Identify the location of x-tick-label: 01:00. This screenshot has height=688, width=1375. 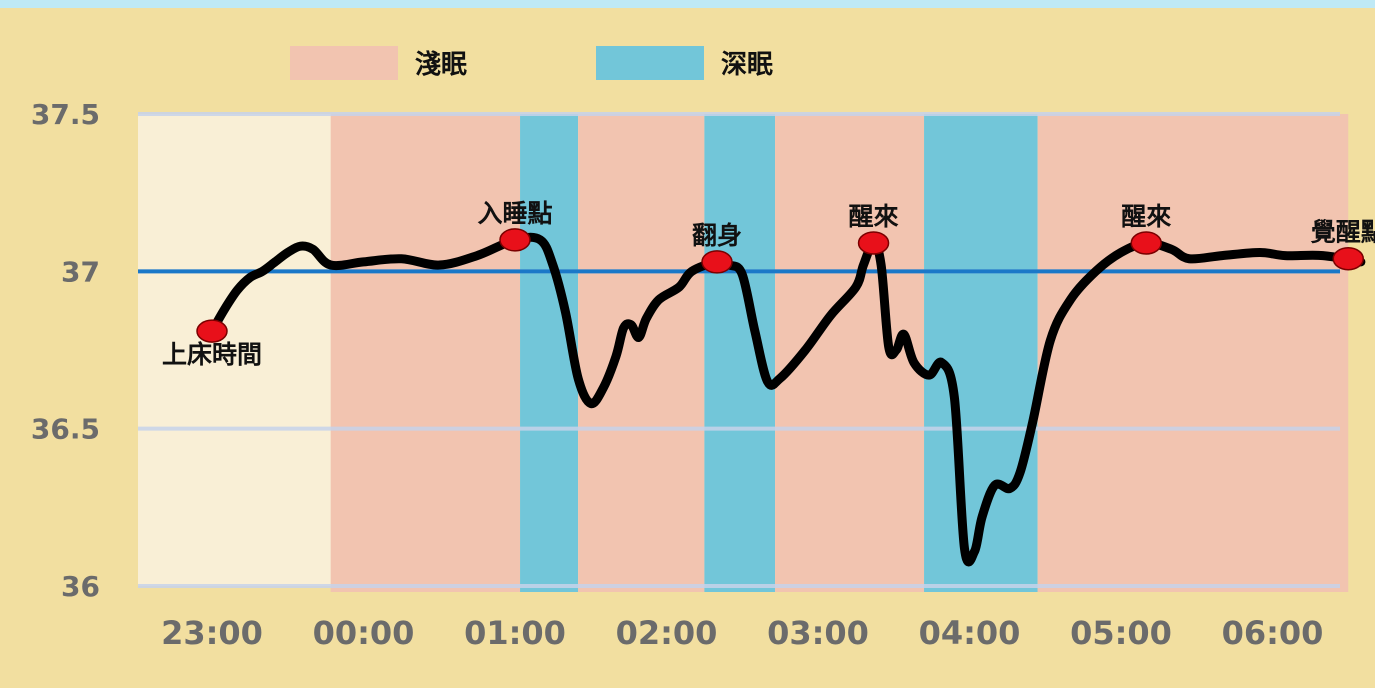
(515, 633).